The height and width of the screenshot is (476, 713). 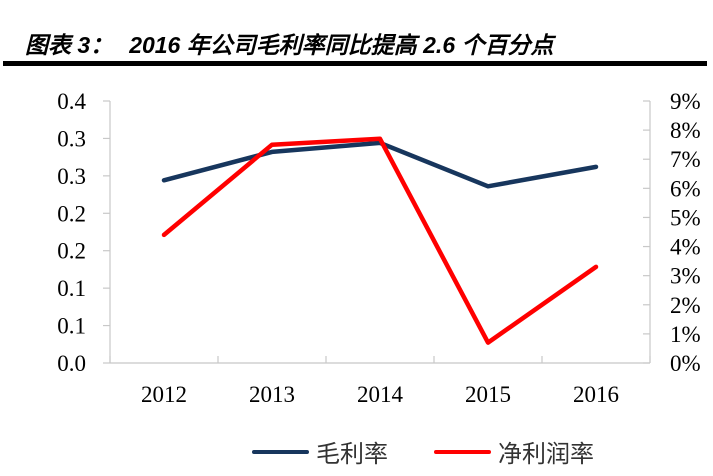 What do you see at coordinates (685, 130) in the screenshot?
I see `y-axis-right-tick-label: 8%` at bounding box center [685, 130].